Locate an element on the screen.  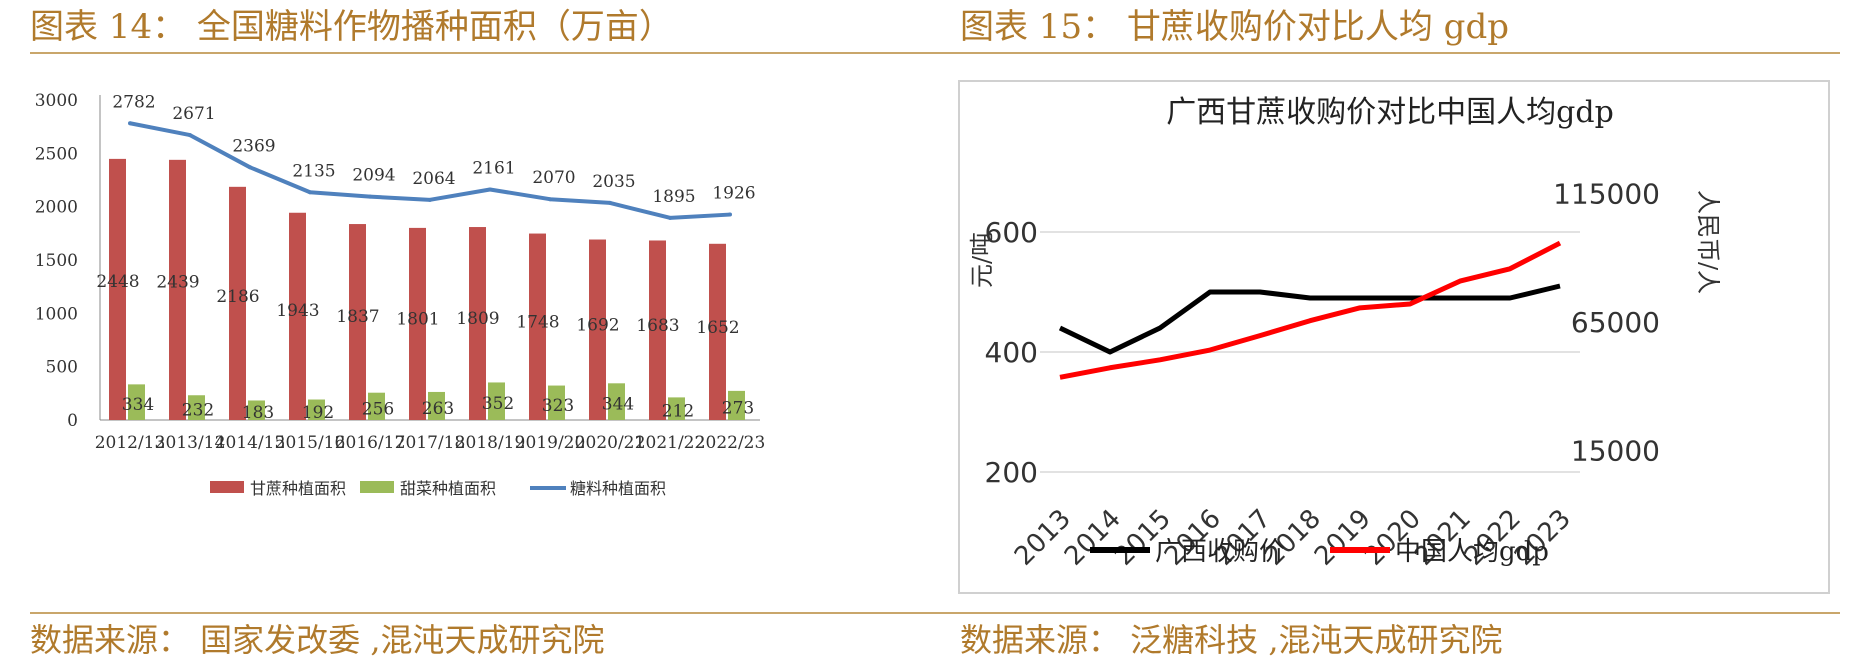
bar-sugarcane-label: 2448 is located at coordinates (117, 282).